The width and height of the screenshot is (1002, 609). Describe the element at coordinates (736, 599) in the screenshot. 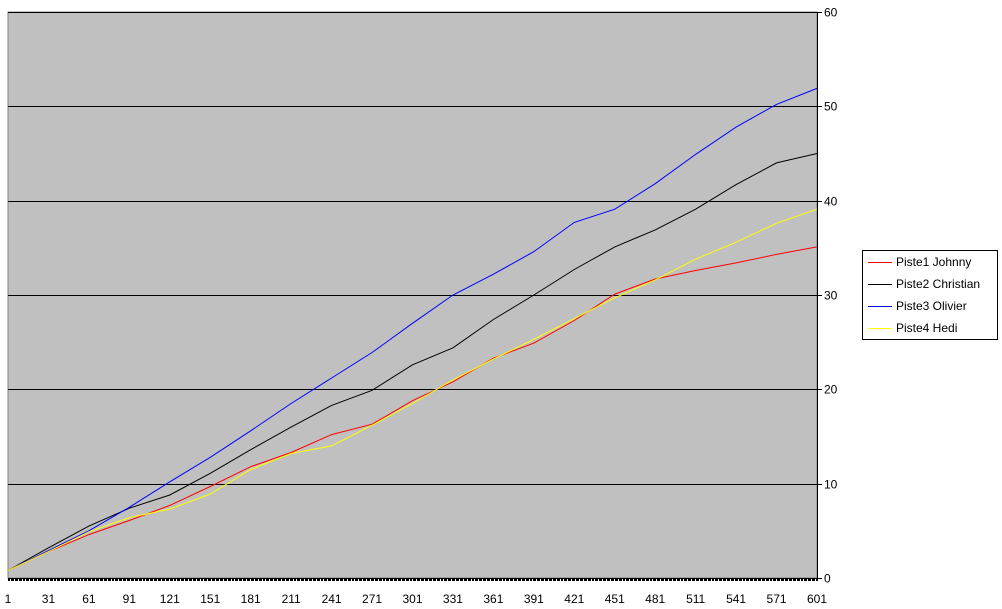

I see `x-tick-label: 541` at that location.